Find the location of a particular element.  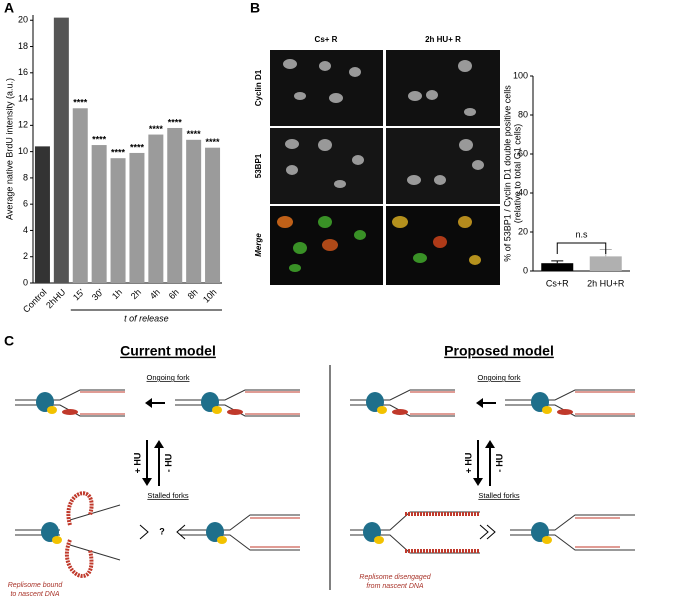

panel-label: B is located at coordinates (255, 8).